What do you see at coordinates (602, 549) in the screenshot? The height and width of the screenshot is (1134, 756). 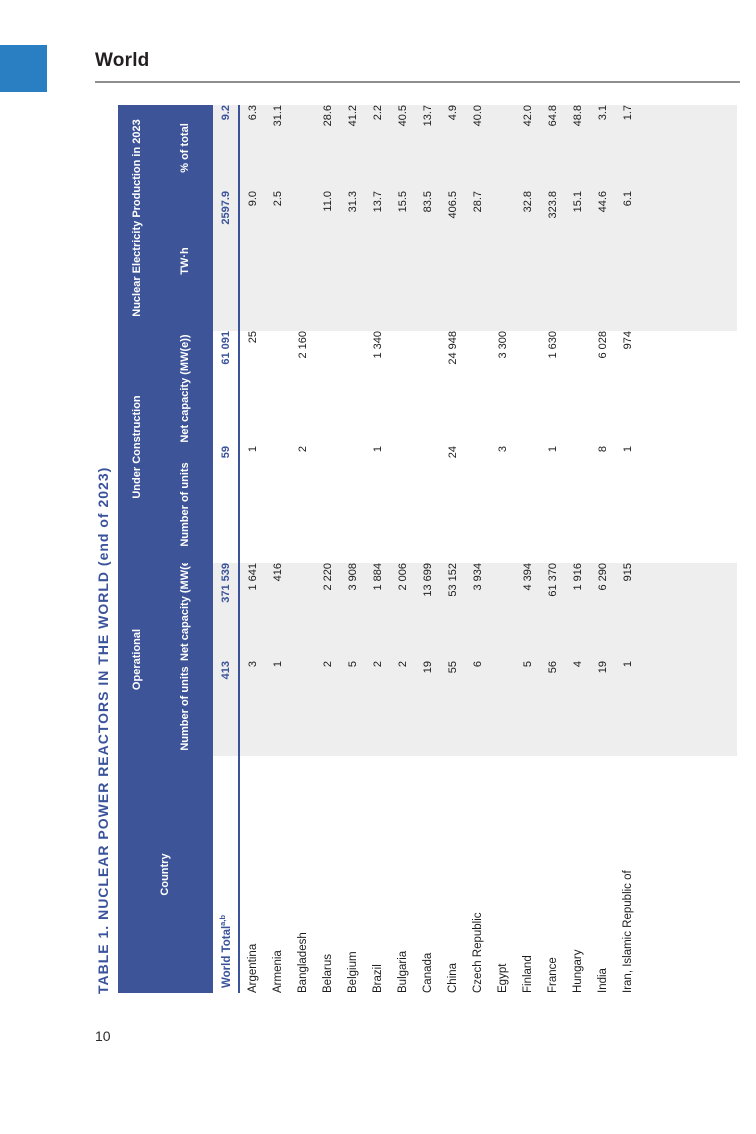 I see `table-row: India 19 6 290 8 6 028 44.6 3.1` at bounding box center [602, 549].